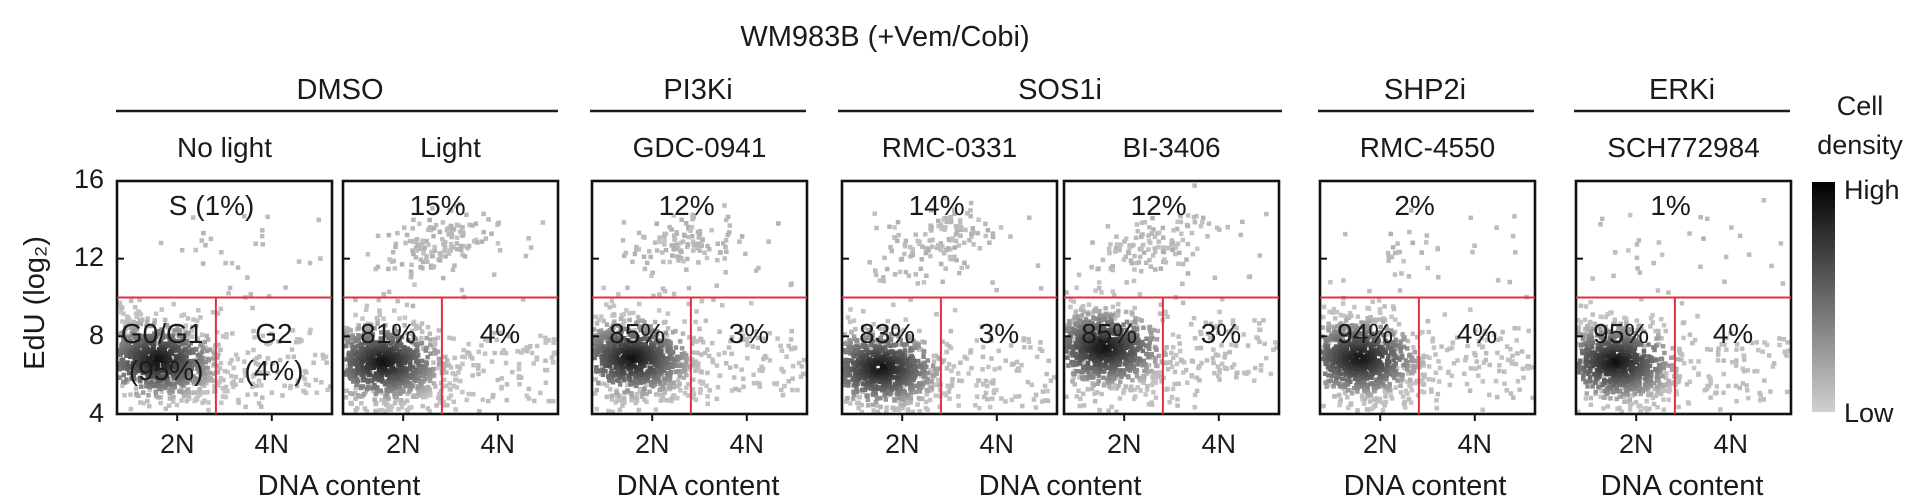 Image resolution: width=1920 pixels, height=504 pixels. Describe the element at coordinates (637, 333) in the screenshot. I see `g1-percent: 85%` at that location.